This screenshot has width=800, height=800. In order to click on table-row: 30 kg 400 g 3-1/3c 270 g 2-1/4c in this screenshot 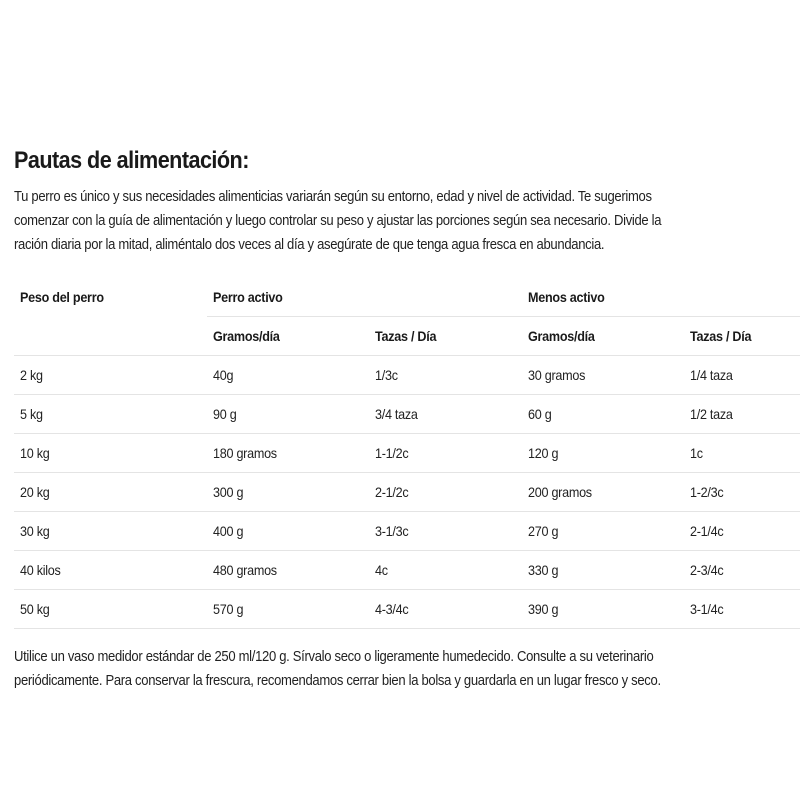, I will do `click(407, 531)`.